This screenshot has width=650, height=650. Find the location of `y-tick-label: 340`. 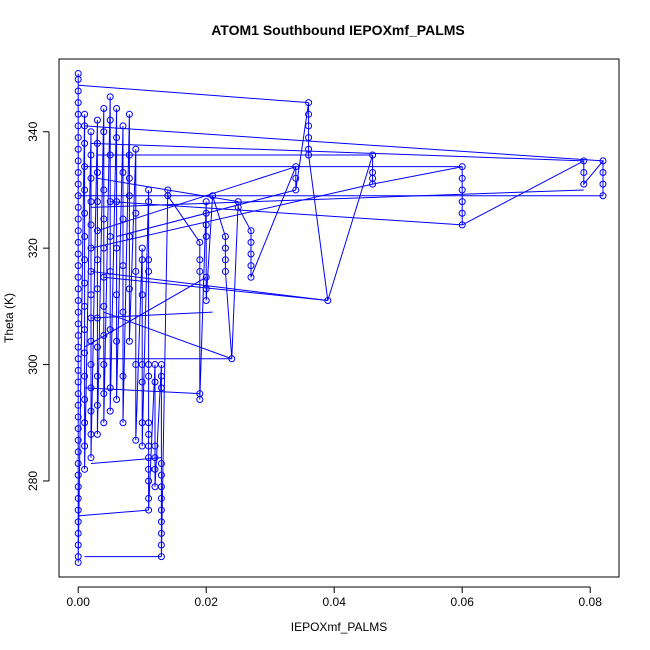

y-tick-label: 340 is located at coordinates (33, 131).